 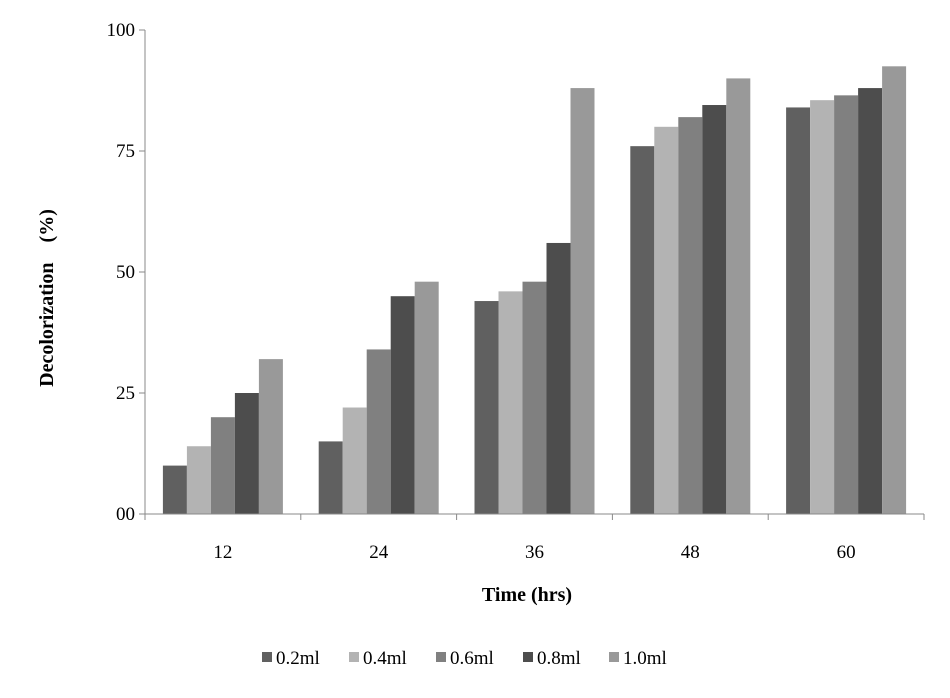 What do you see at coordinates (222, 552) in the screenshot?
I see `x-tick-label: 12` at bounding box center [222, 552].